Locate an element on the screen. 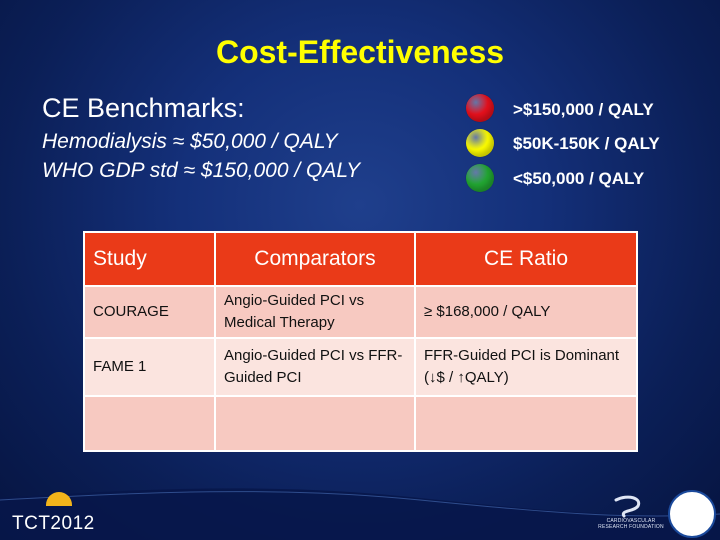 This screenshot has height=540, width=720. cell-study: COURAGE is located at coordinates (149, 312).